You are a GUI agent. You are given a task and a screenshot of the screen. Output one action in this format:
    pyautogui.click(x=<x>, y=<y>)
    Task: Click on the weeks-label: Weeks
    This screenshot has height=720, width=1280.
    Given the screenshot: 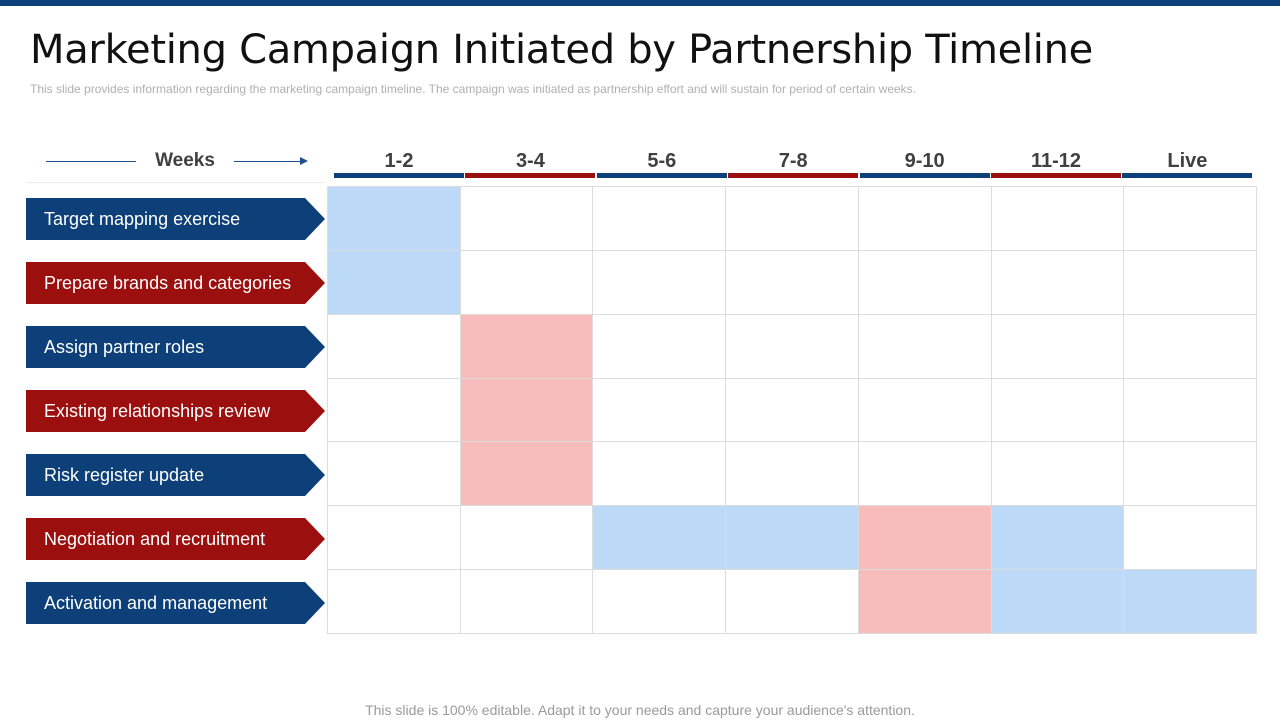 What is the action you would take?
    pyautogui.click(x=185, y=160)
    